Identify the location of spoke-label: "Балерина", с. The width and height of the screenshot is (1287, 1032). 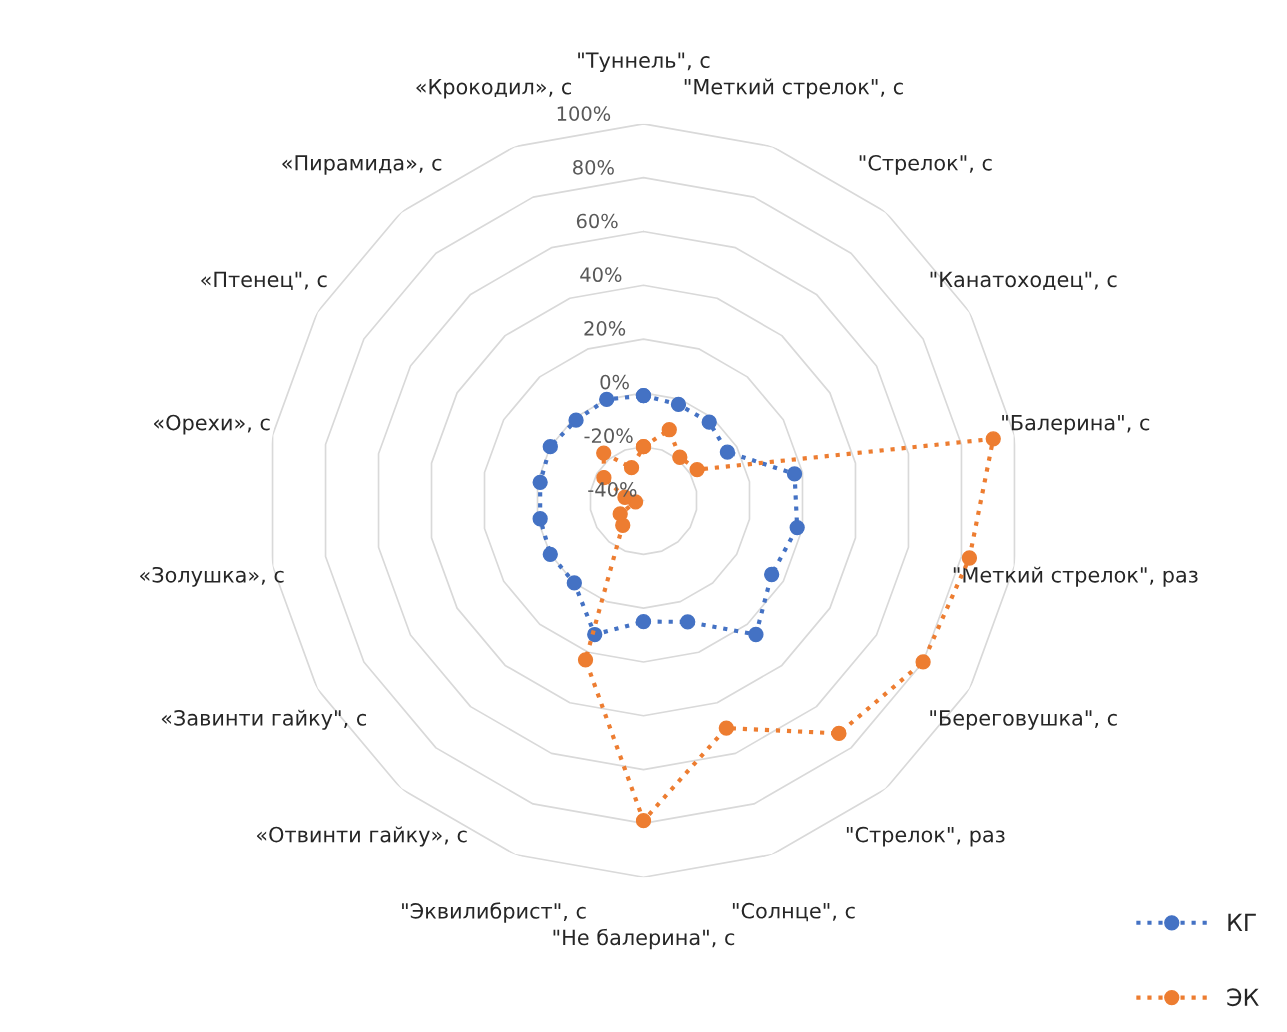
(1076, 424).